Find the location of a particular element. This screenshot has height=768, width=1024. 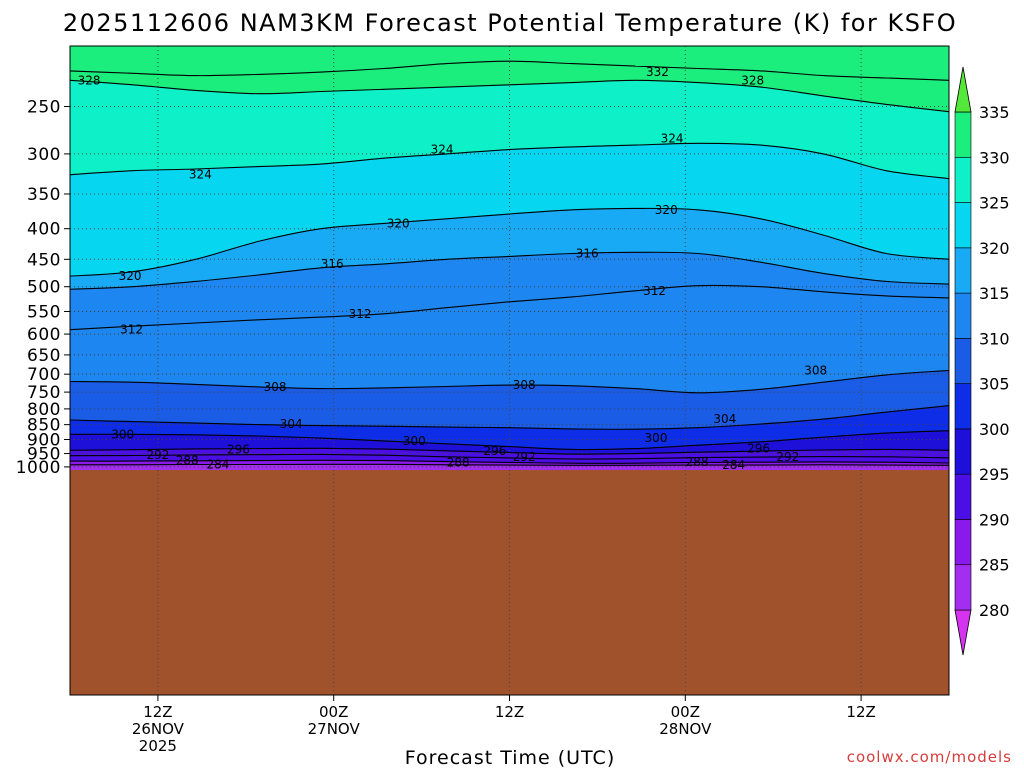

colorbar-extend-high is located at coordinates (963, 89).